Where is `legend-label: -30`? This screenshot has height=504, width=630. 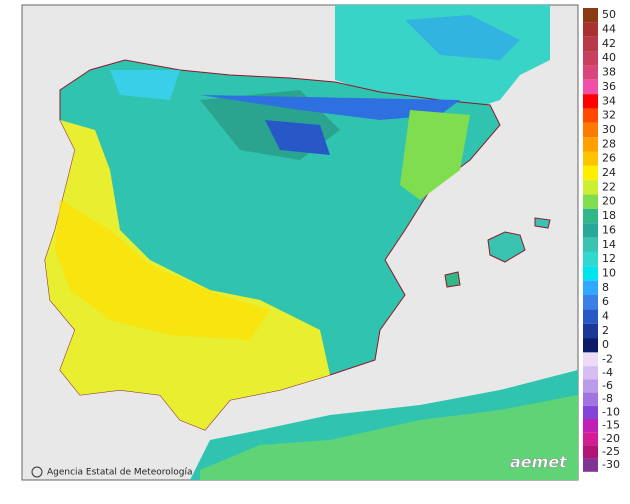
legend-label: -30 is located at coordinates (611, 464).